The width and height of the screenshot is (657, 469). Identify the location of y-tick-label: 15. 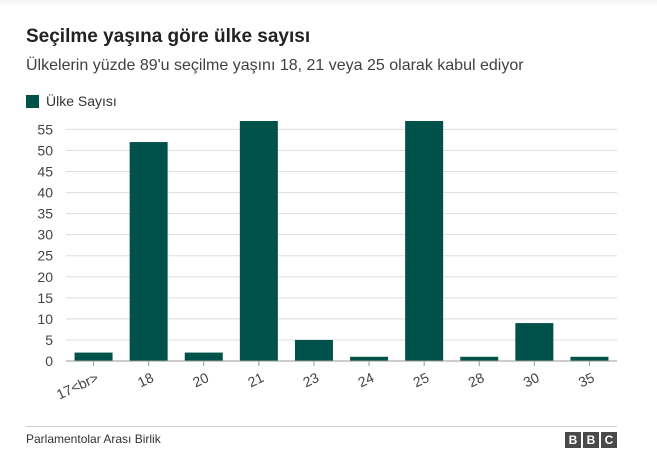
(45, 298).